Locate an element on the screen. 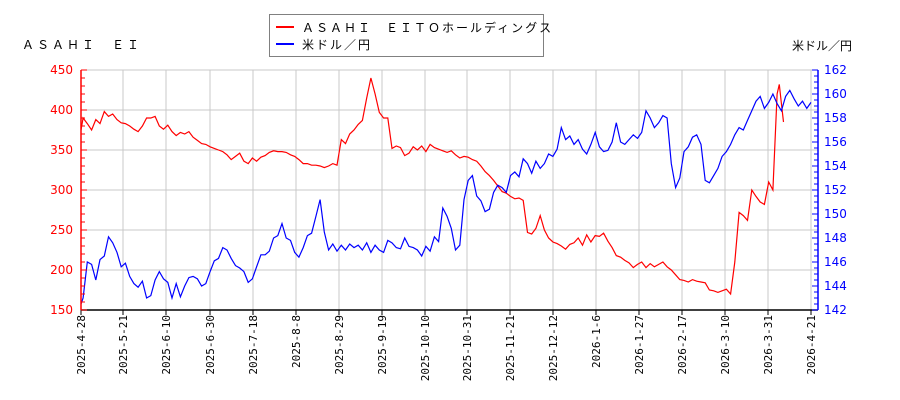 The height and width of the screenshot is (400, 900). y-left-tick-label: 400 is located at coordinates (61, 110).